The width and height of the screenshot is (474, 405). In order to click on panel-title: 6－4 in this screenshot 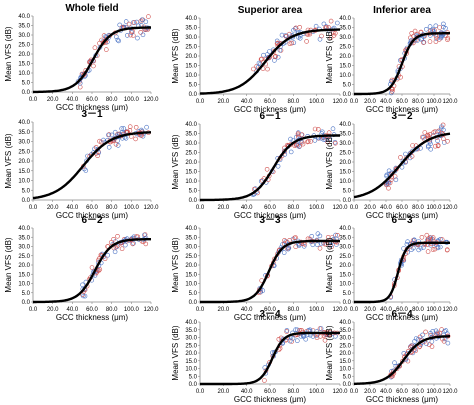, I will do `click(402, 314)`.